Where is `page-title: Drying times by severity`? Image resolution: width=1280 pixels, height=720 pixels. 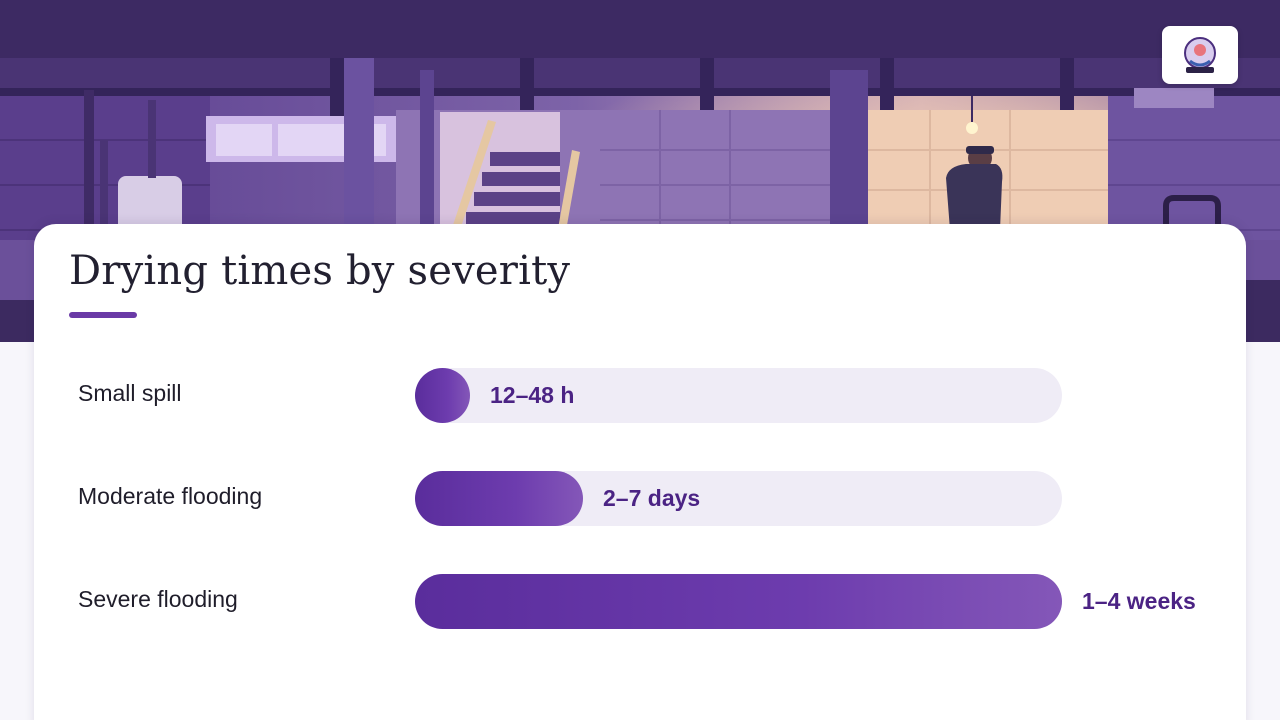
page-title: Drying times by severity is located at coordinates (320, 271).